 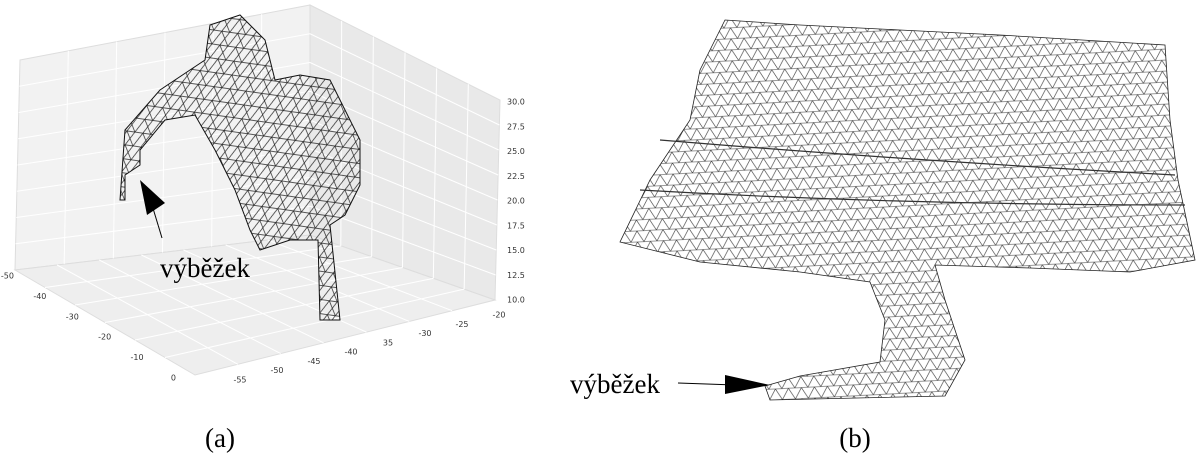 I want to click on y-tick-label: -30, so click(x=424, y=333).